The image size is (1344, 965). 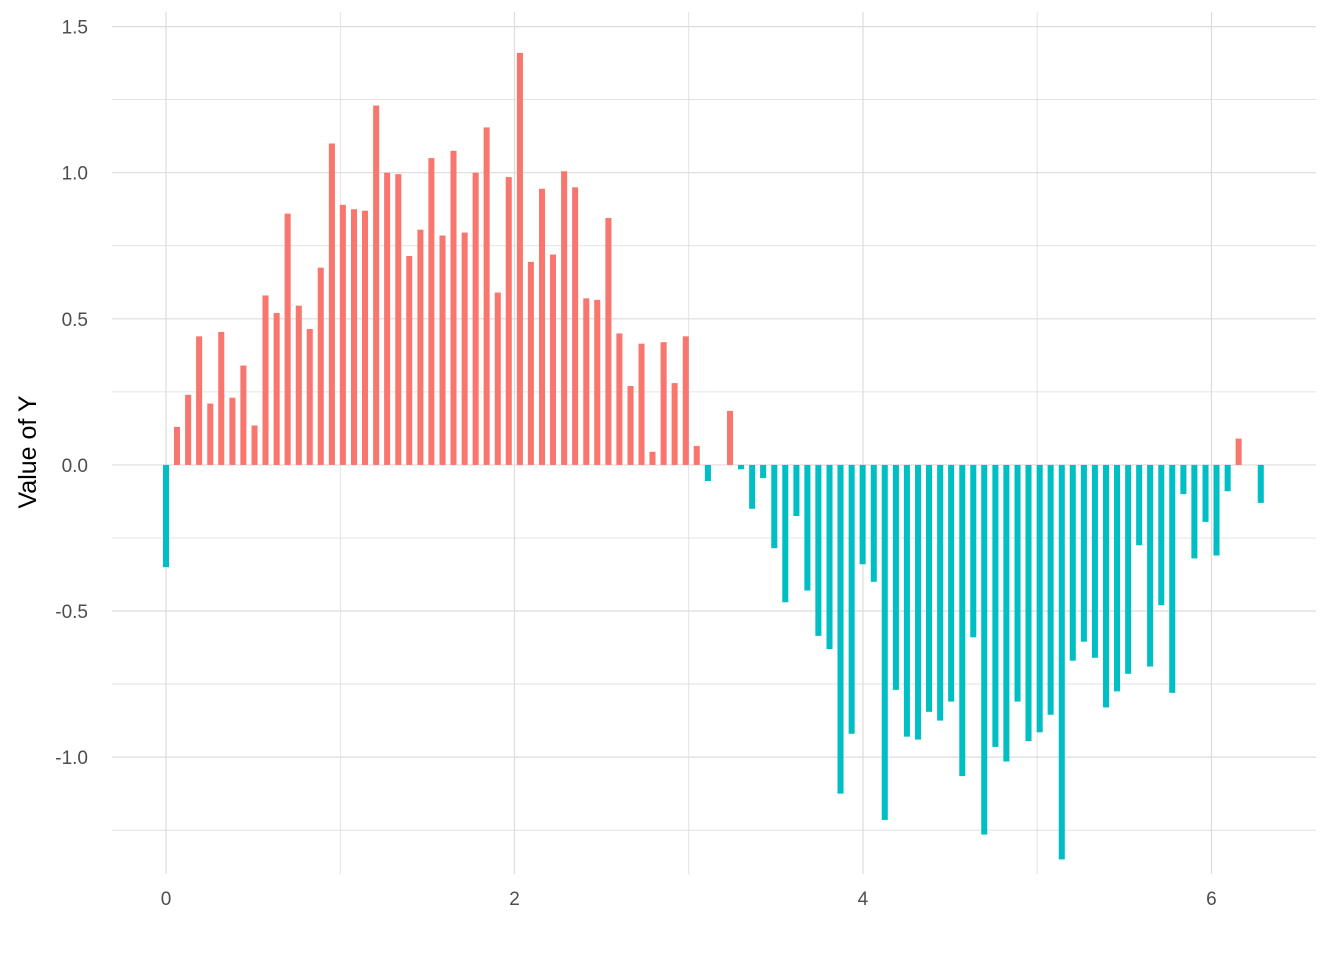 What do you see at coordinates (863, 899) in the screenshot?
I see `x-tick-label: 4` at bounding box center [863, 899].